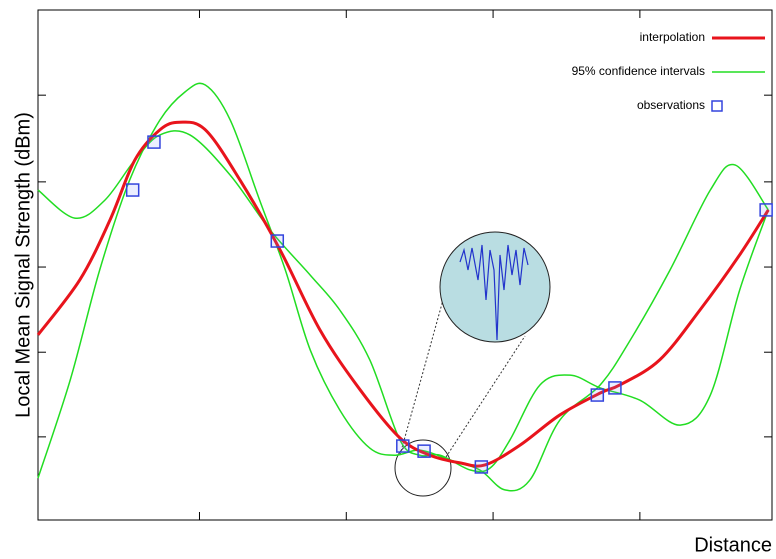 This screenshot has width=776, height=559. I want to click on legend-label: observations, so click(671, 105).